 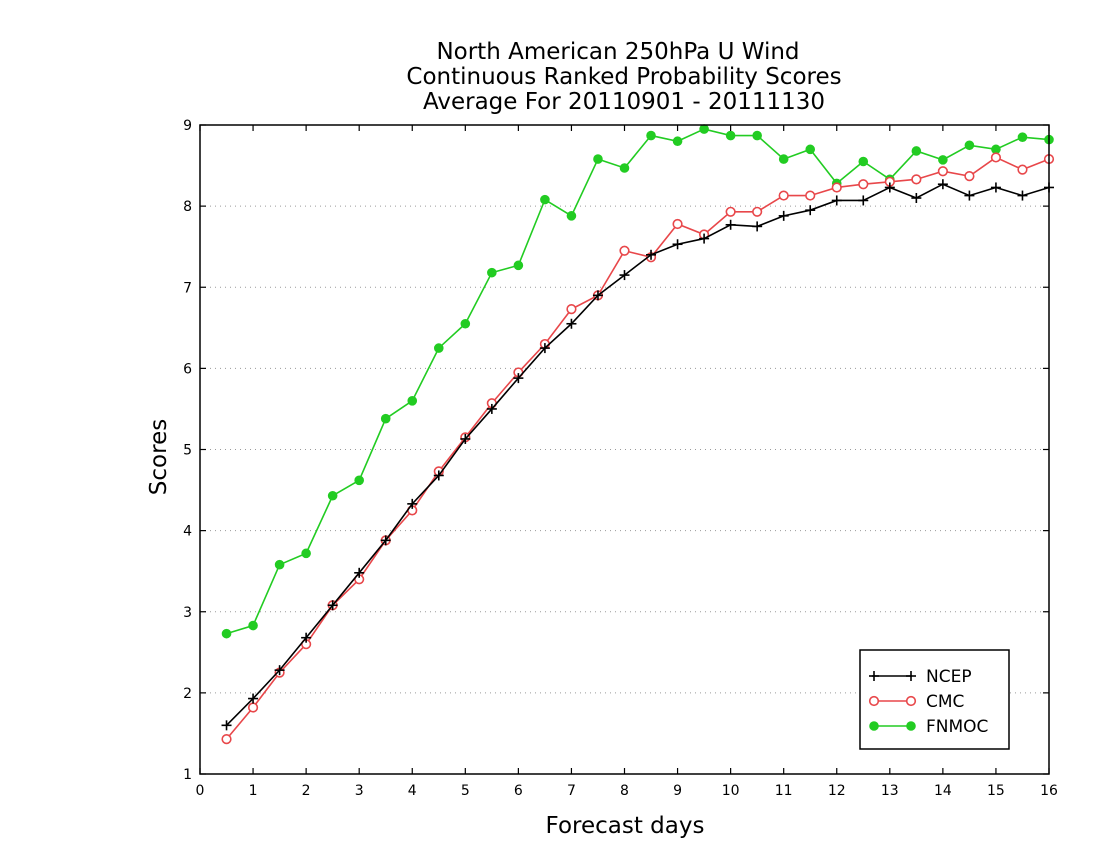 What do you see at coordinates (890, 791) in the screenshot?
I see `x-tick-label: 13` at bounding box center [890, 791].